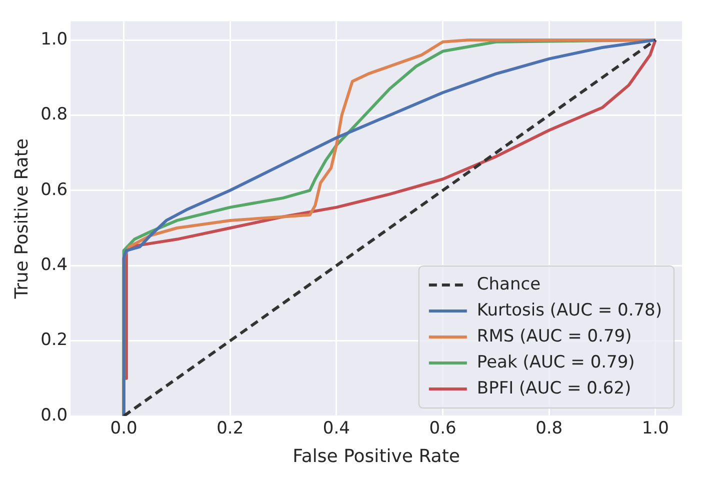 This screenshot has height=480, width=704. Describe the element at coordinates (376, 456) in the screenshot. I see `x-axis-title: False Positive Rate` at that location.